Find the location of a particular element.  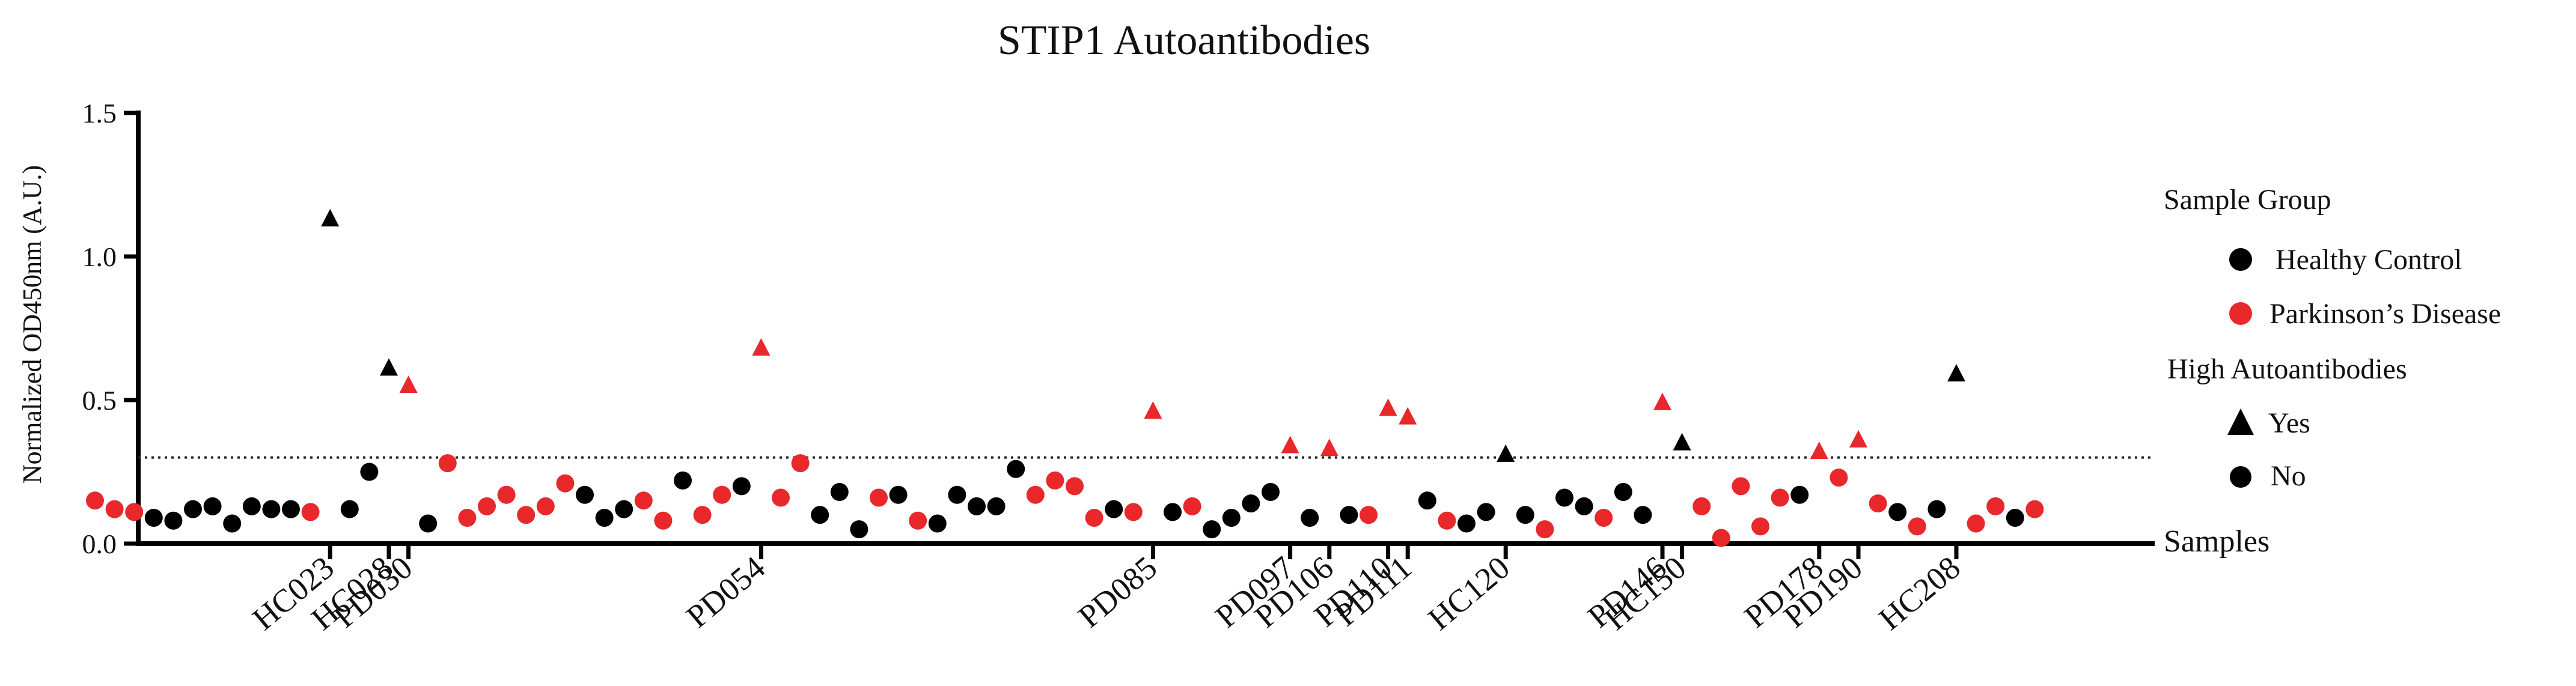

legend-marker-no-circle is located at coordinates (2240, 477).